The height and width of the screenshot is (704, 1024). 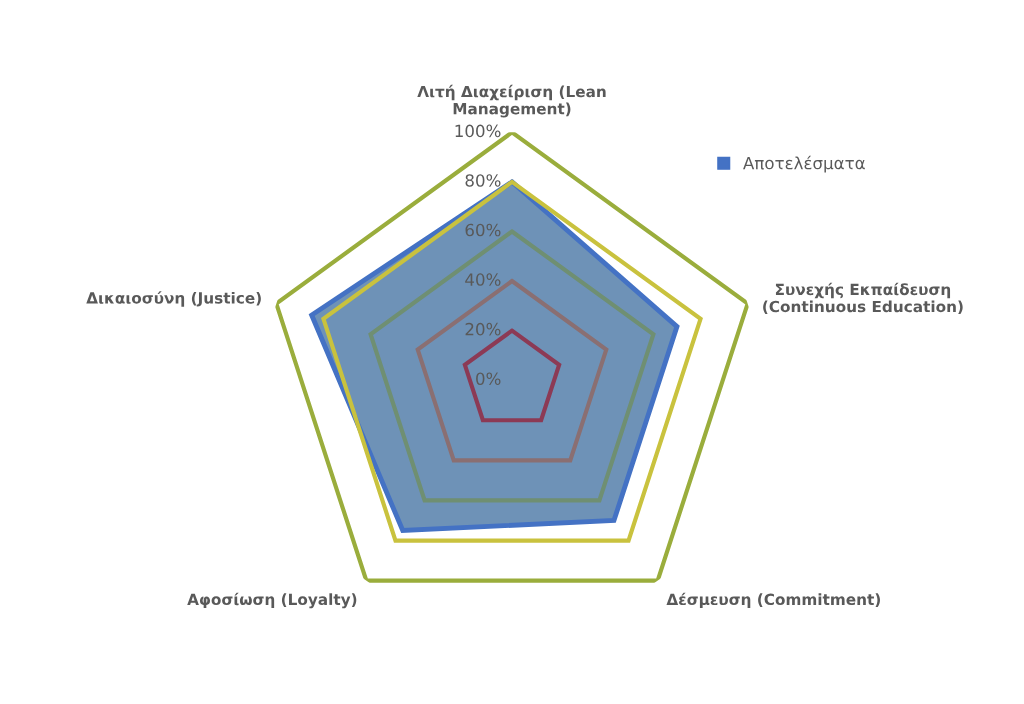 What do you see at coordinates (483, 180) in the screenshot?
I see `y-tick-label: 80%` at bounding box center [483, 180].